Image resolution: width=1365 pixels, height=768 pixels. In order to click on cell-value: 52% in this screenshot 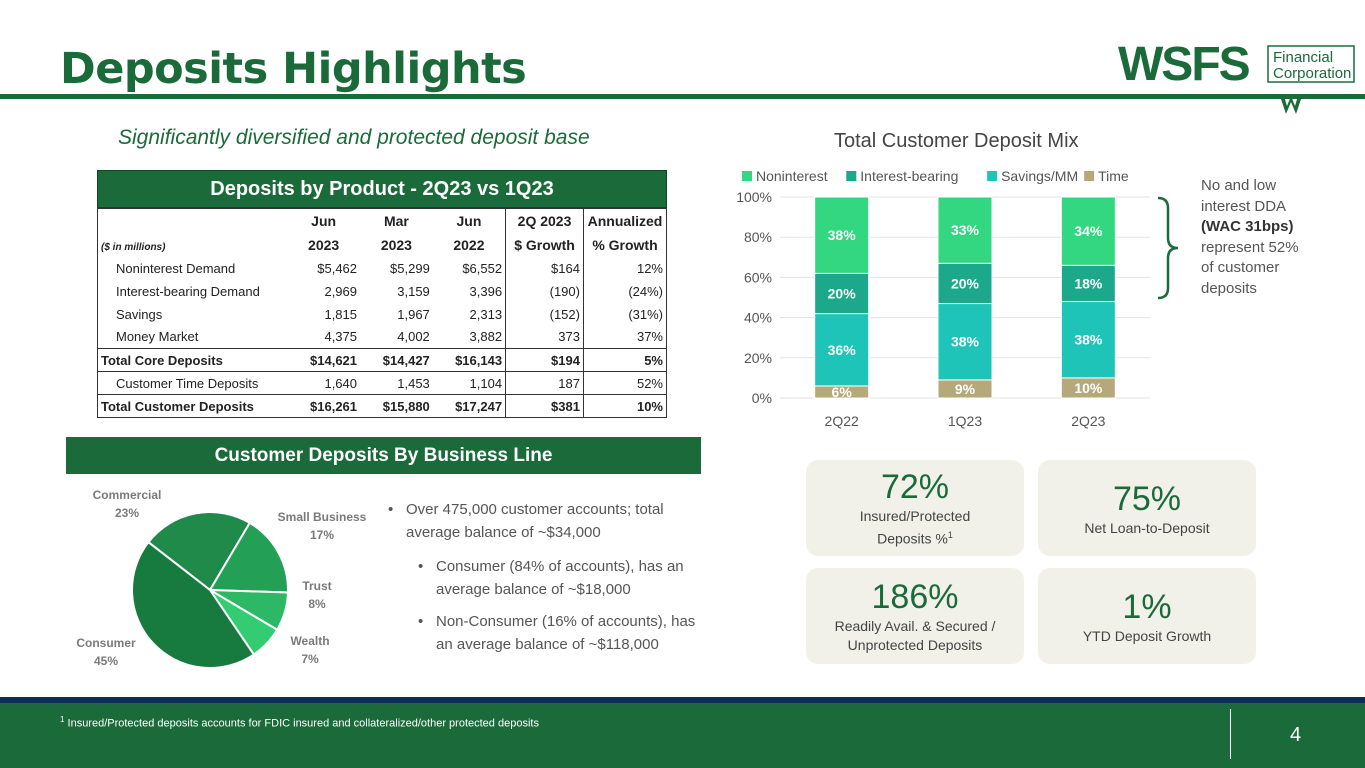, I will do `click(624, 383)`.